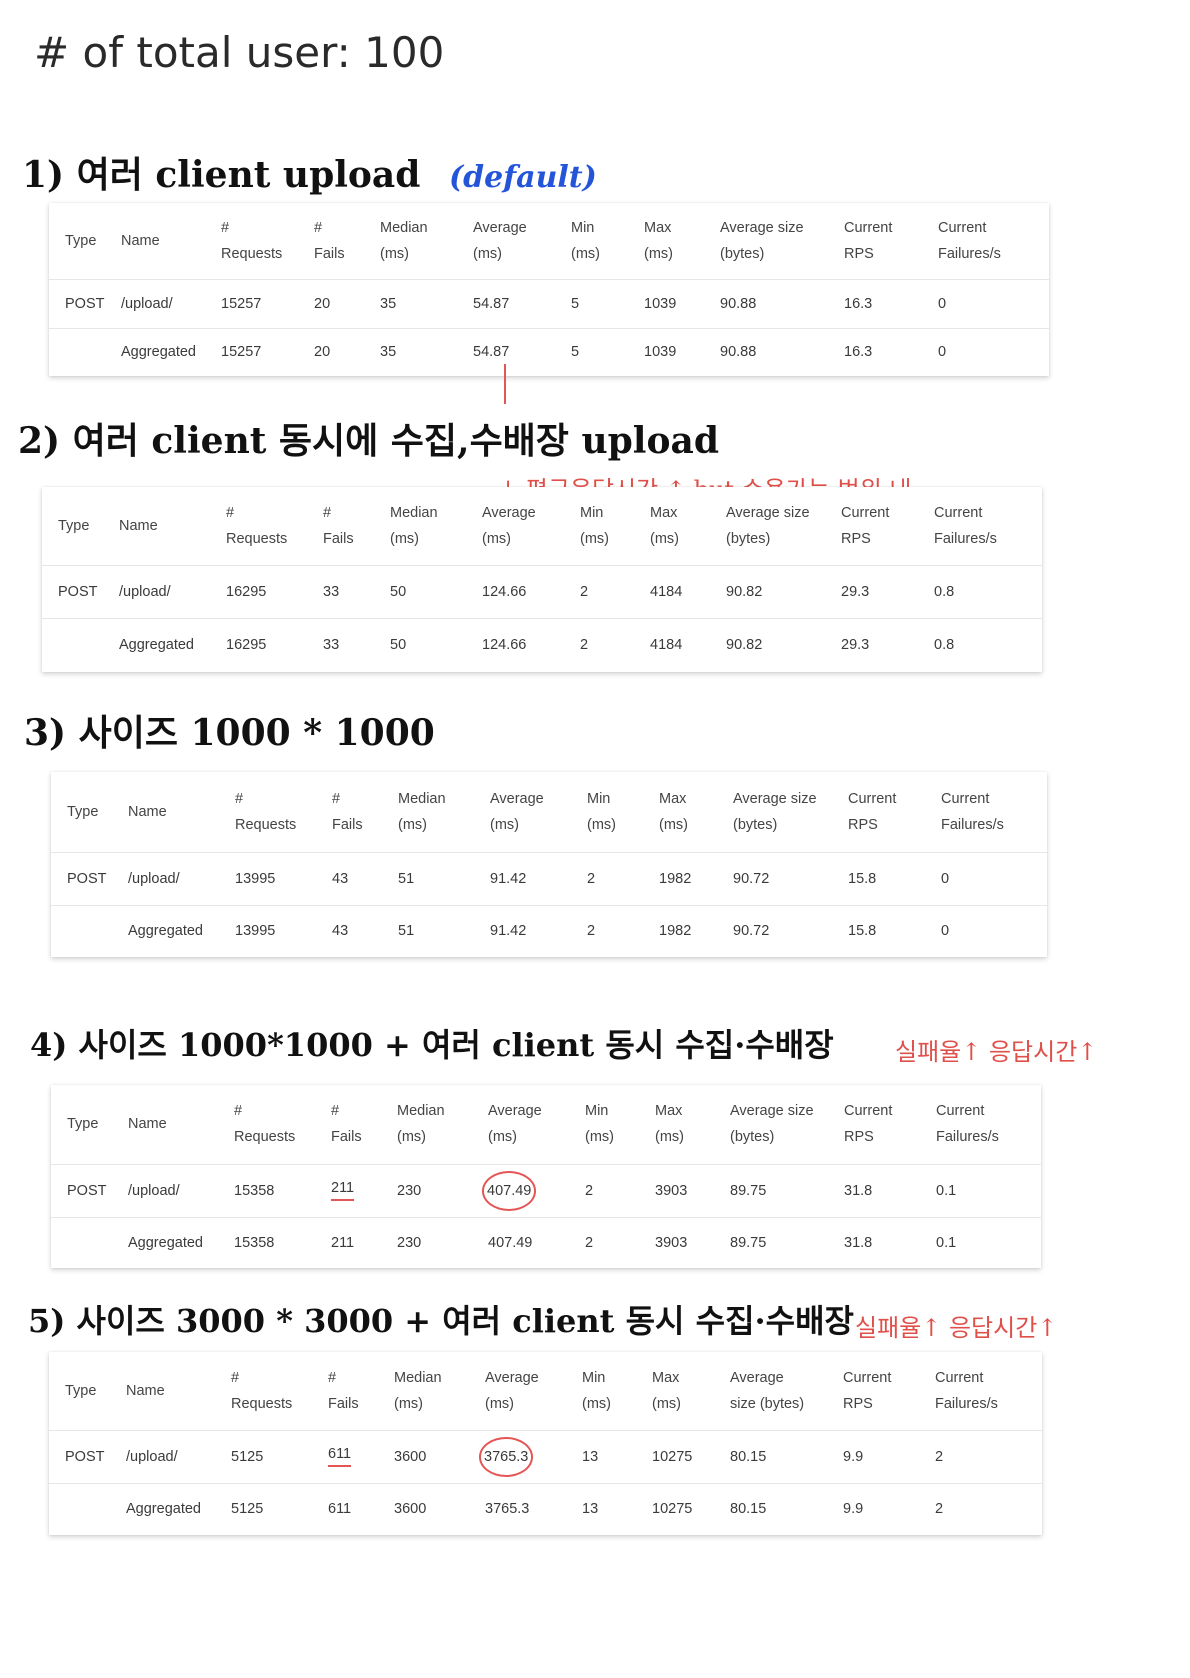  Describe the element at coordinates (355, 1456) in the screenshot. I see `cell: 611` at that location.